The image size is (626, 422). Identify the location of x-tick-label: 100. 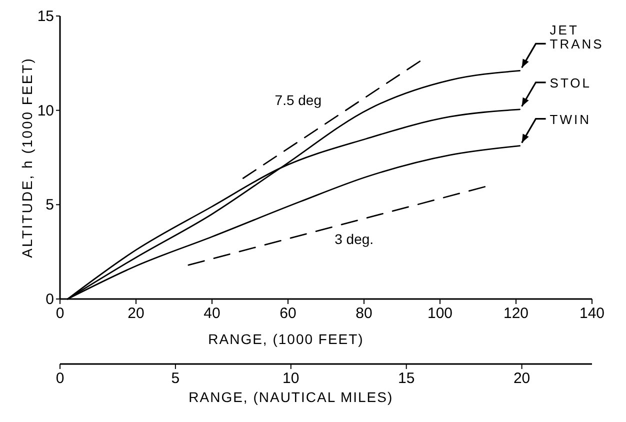
(440, 313).